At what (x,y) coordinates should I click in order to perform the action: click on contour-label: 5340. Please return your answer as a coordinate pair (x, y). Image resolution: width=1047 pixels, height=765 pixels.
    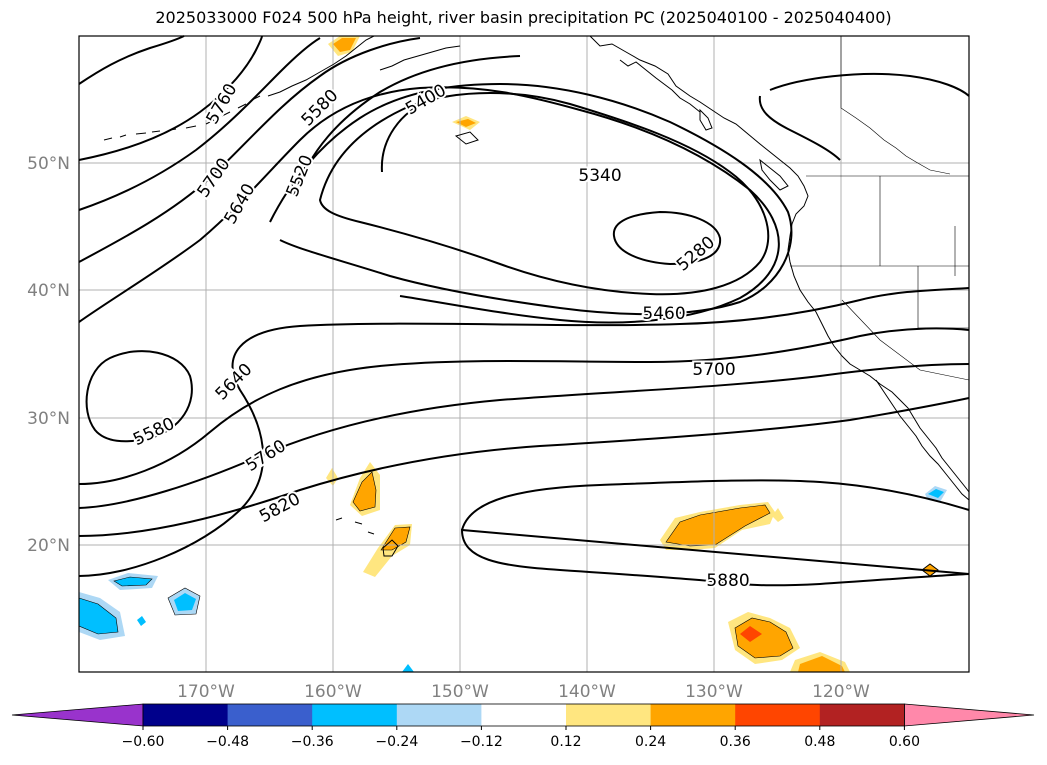
    Looking at the image, I should click on (599, 176).